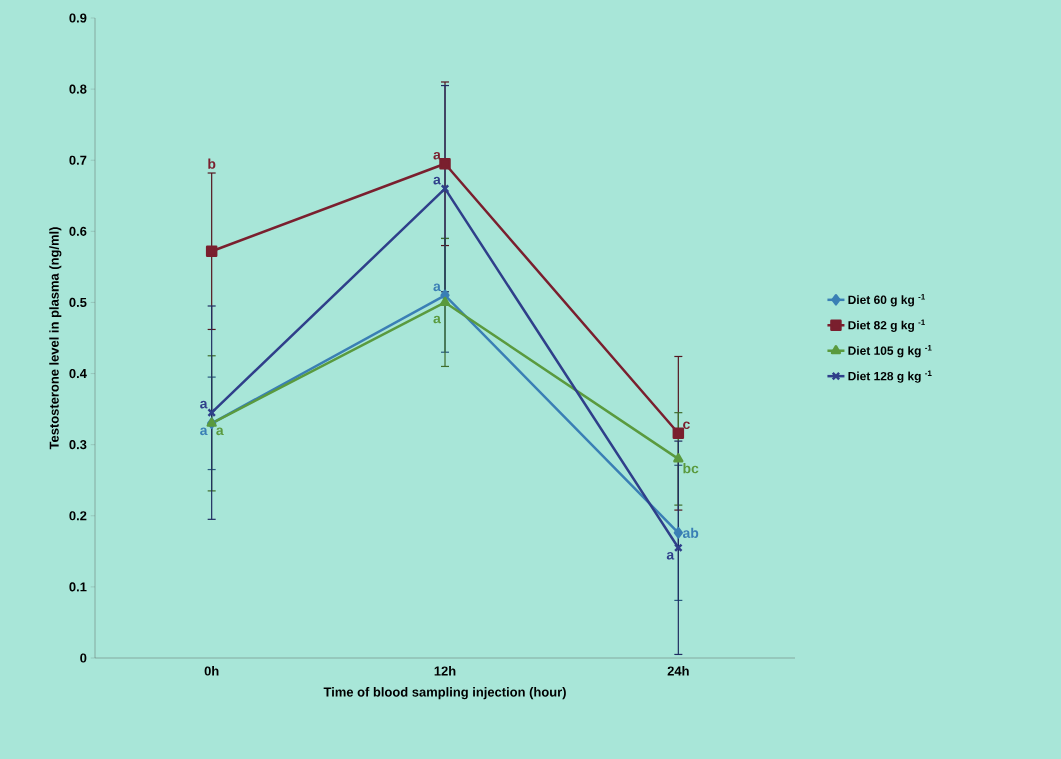 The height and width of the screenshot is (759, 1061). What do you see at coordinates (444, 693) in the screenshot?
I see `x-axis-title: Time of blood sampling injection (hour)` at bounding box center [444, 693].